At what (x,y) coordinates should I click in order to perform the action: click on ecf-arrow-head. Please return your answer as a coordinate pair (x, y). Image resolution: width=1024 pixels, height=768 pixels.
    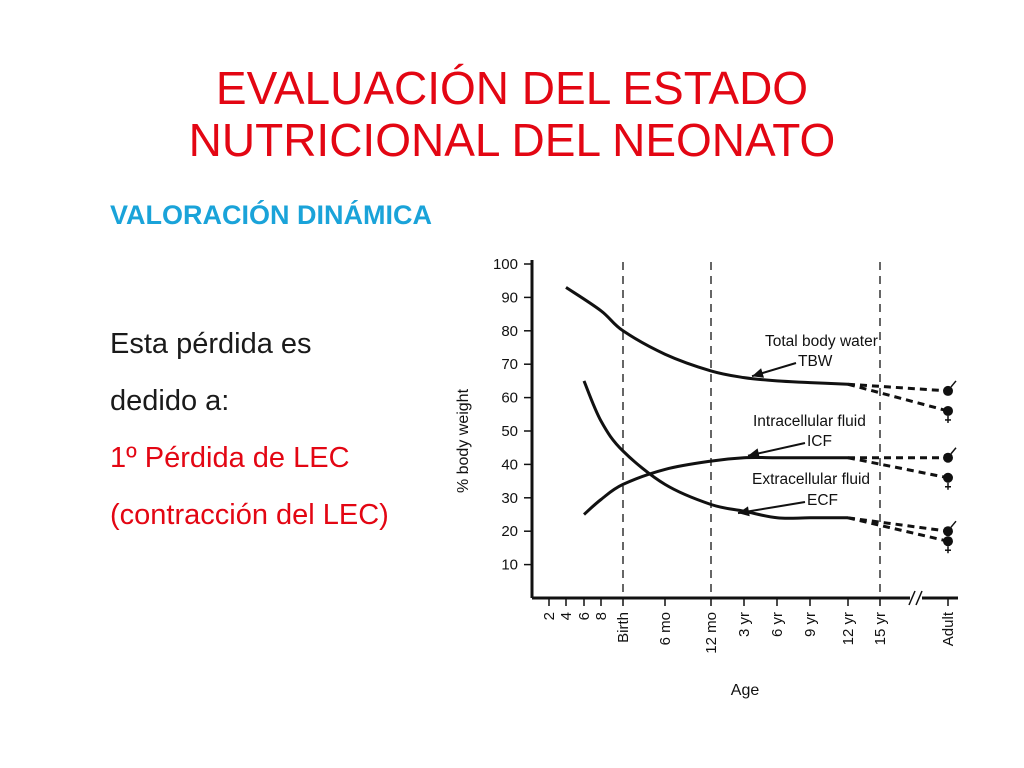
    Looking at the image, I should click on (744, 511).